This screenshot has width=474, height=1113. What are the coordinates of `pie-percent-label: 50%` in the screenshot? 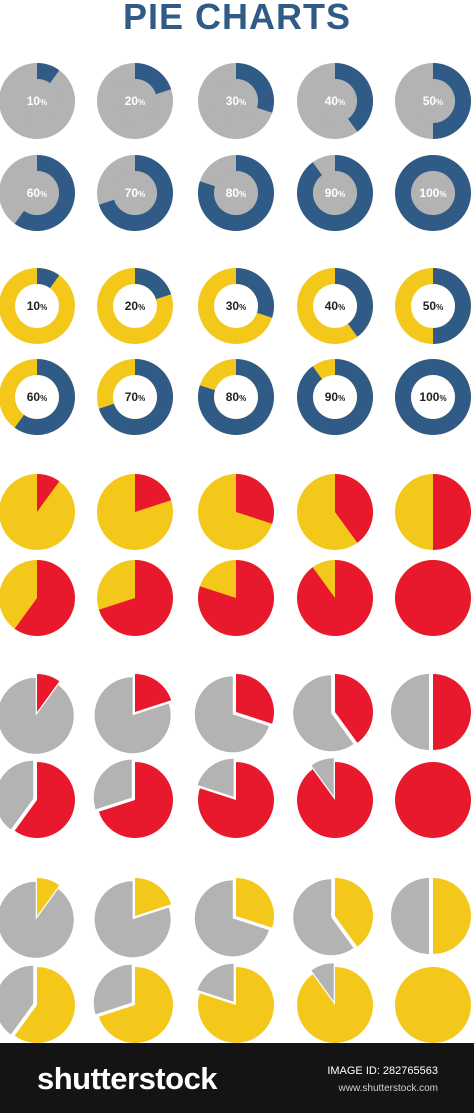 It's located at (433, 101).